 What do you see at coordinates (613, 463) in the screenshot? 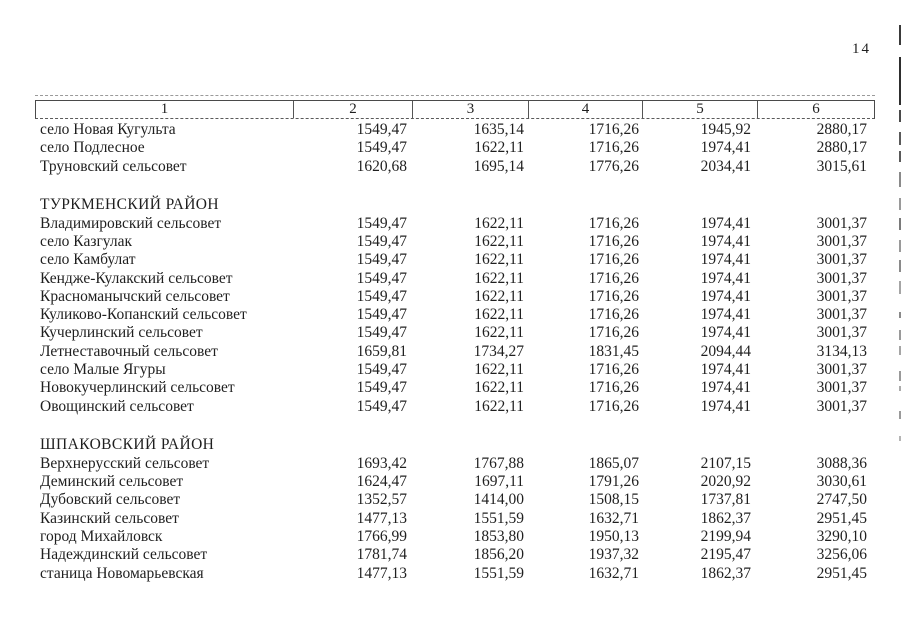
I see `tariff-value: 1865,07` at bounding box center [613, 463].